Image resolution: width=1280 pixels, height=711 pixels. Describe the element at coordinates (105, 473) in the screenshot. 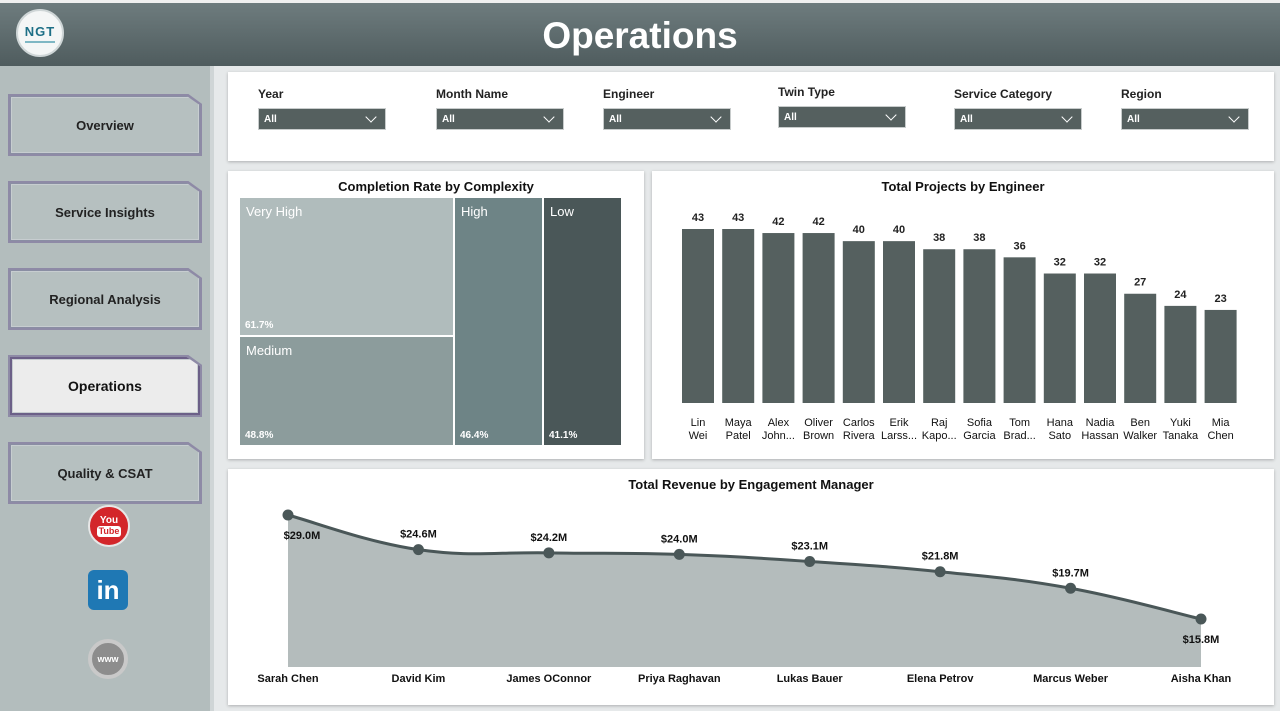

I see `nav-quality-csat-button: Quality & CSAT` at that location.